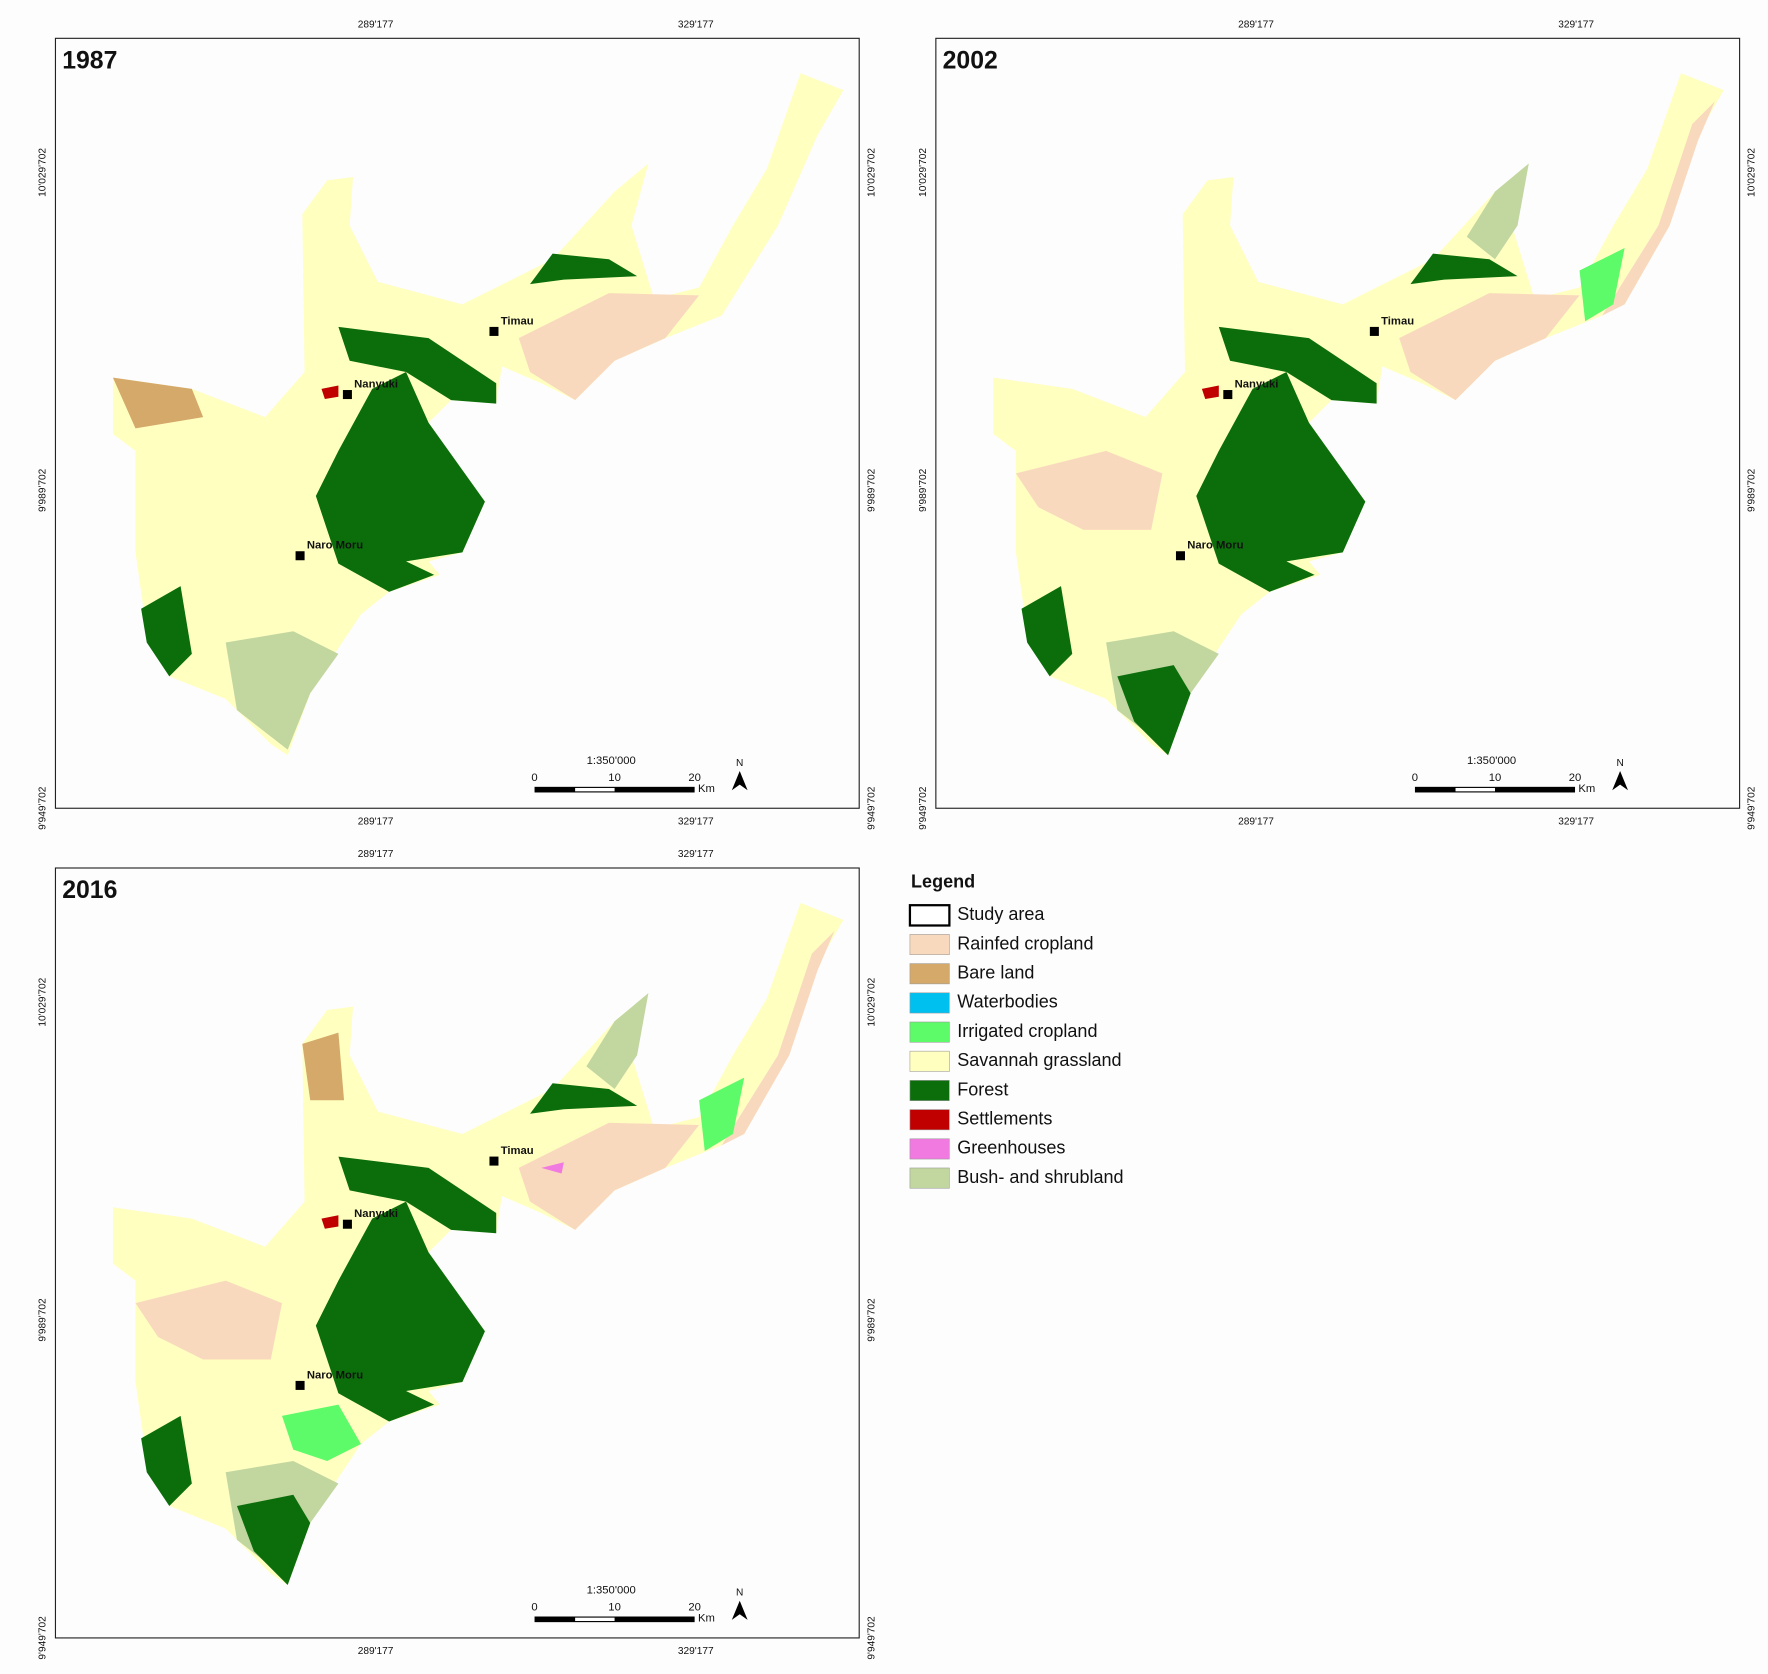  What do you see at coordinates (1039, 1060) in the screenshot?
I see `legend-label: Savannah grassland` at bounding box center [1039, 1060].